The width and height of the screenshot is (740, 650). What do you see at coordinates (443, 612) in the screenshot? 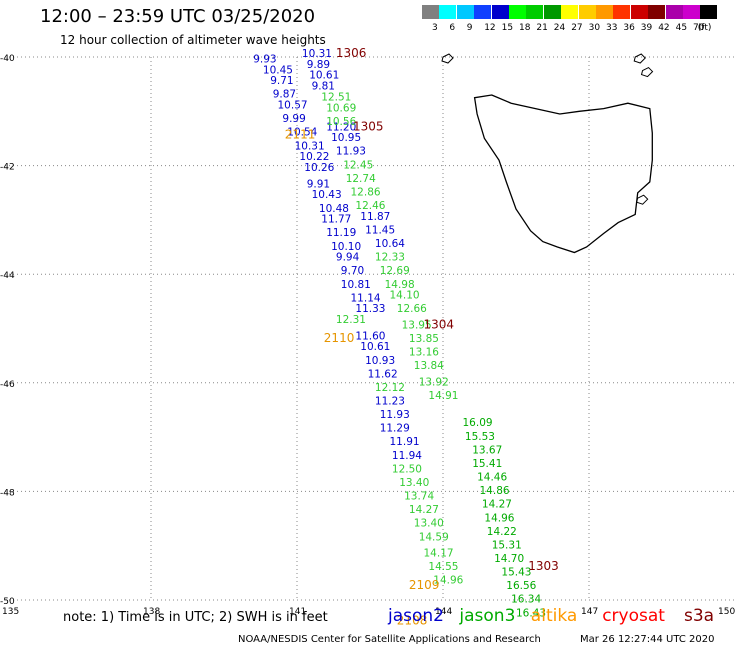
I see `lon-tick-label: 144` at bounding box center [443, 612].